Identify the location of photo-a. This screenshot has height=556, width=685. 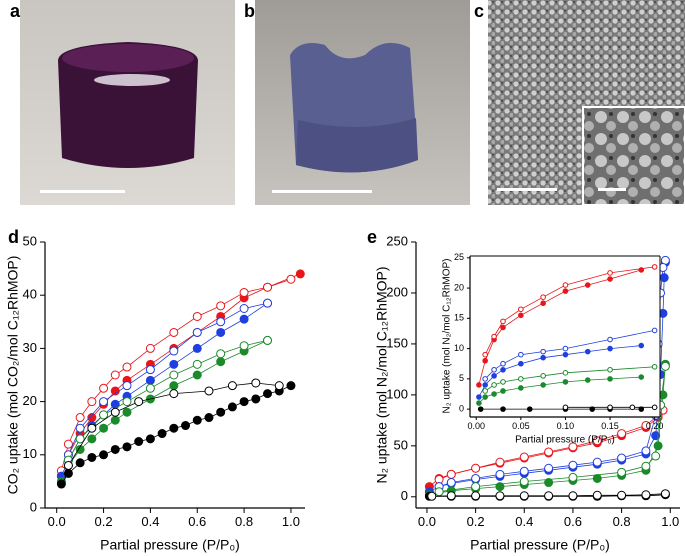
(127, 102).